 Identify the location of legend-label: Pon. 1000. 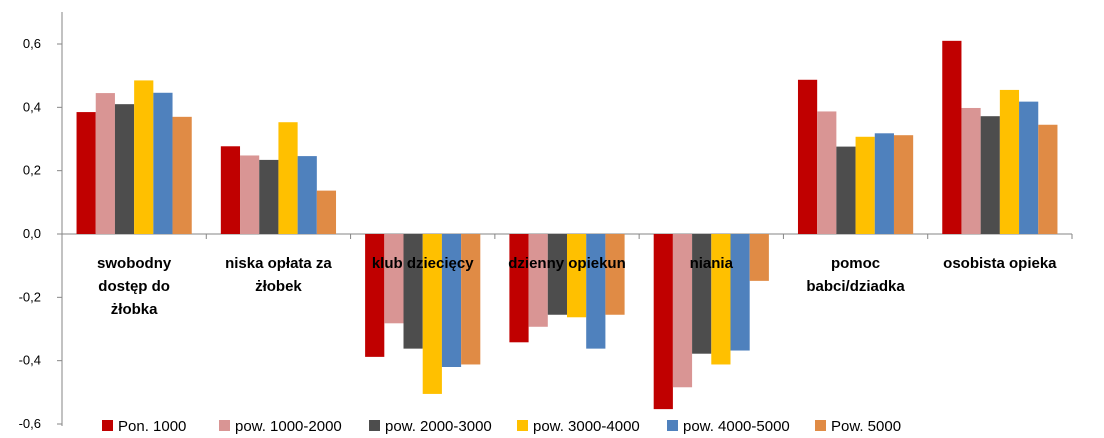
(152, 426).